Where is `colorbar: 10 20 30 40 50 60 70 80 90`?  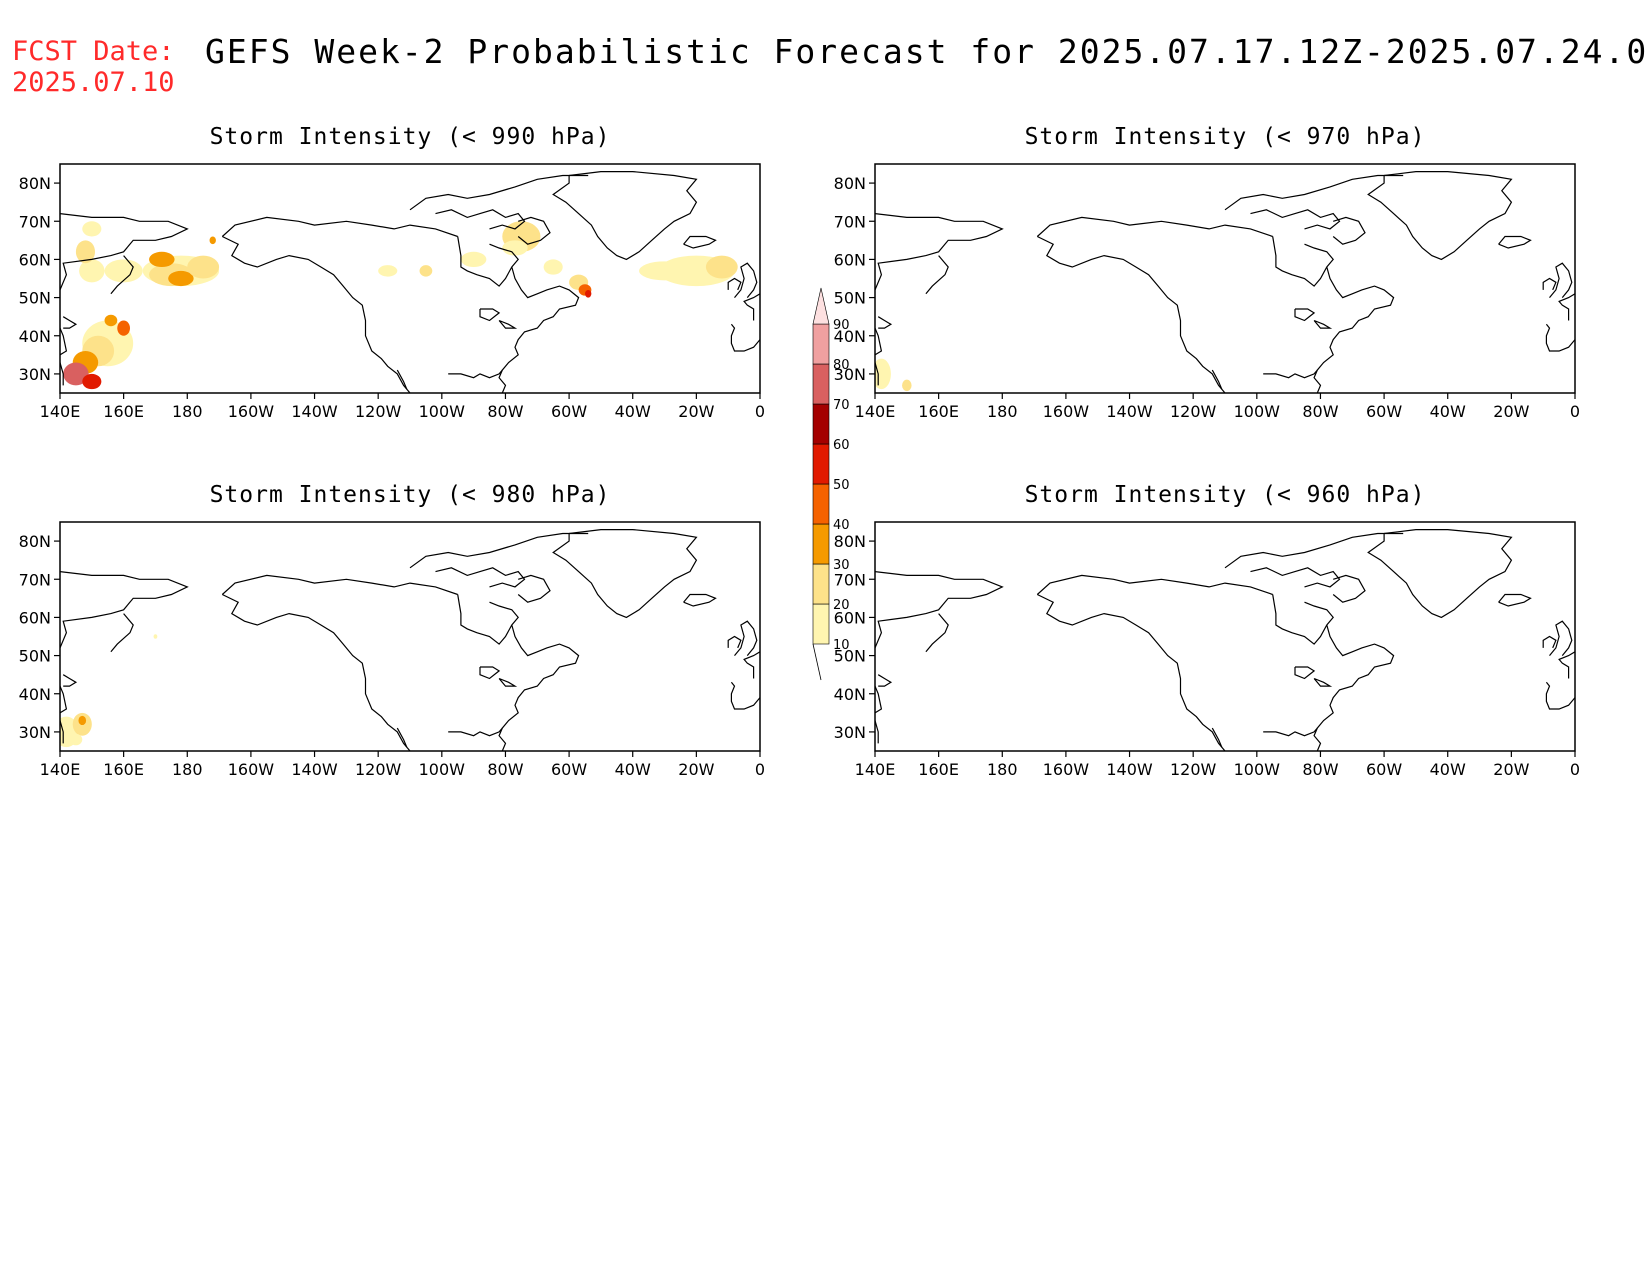 colorbar: 10 20 30 40 50 60 70 80 90 is located at coordinates (831, 484).